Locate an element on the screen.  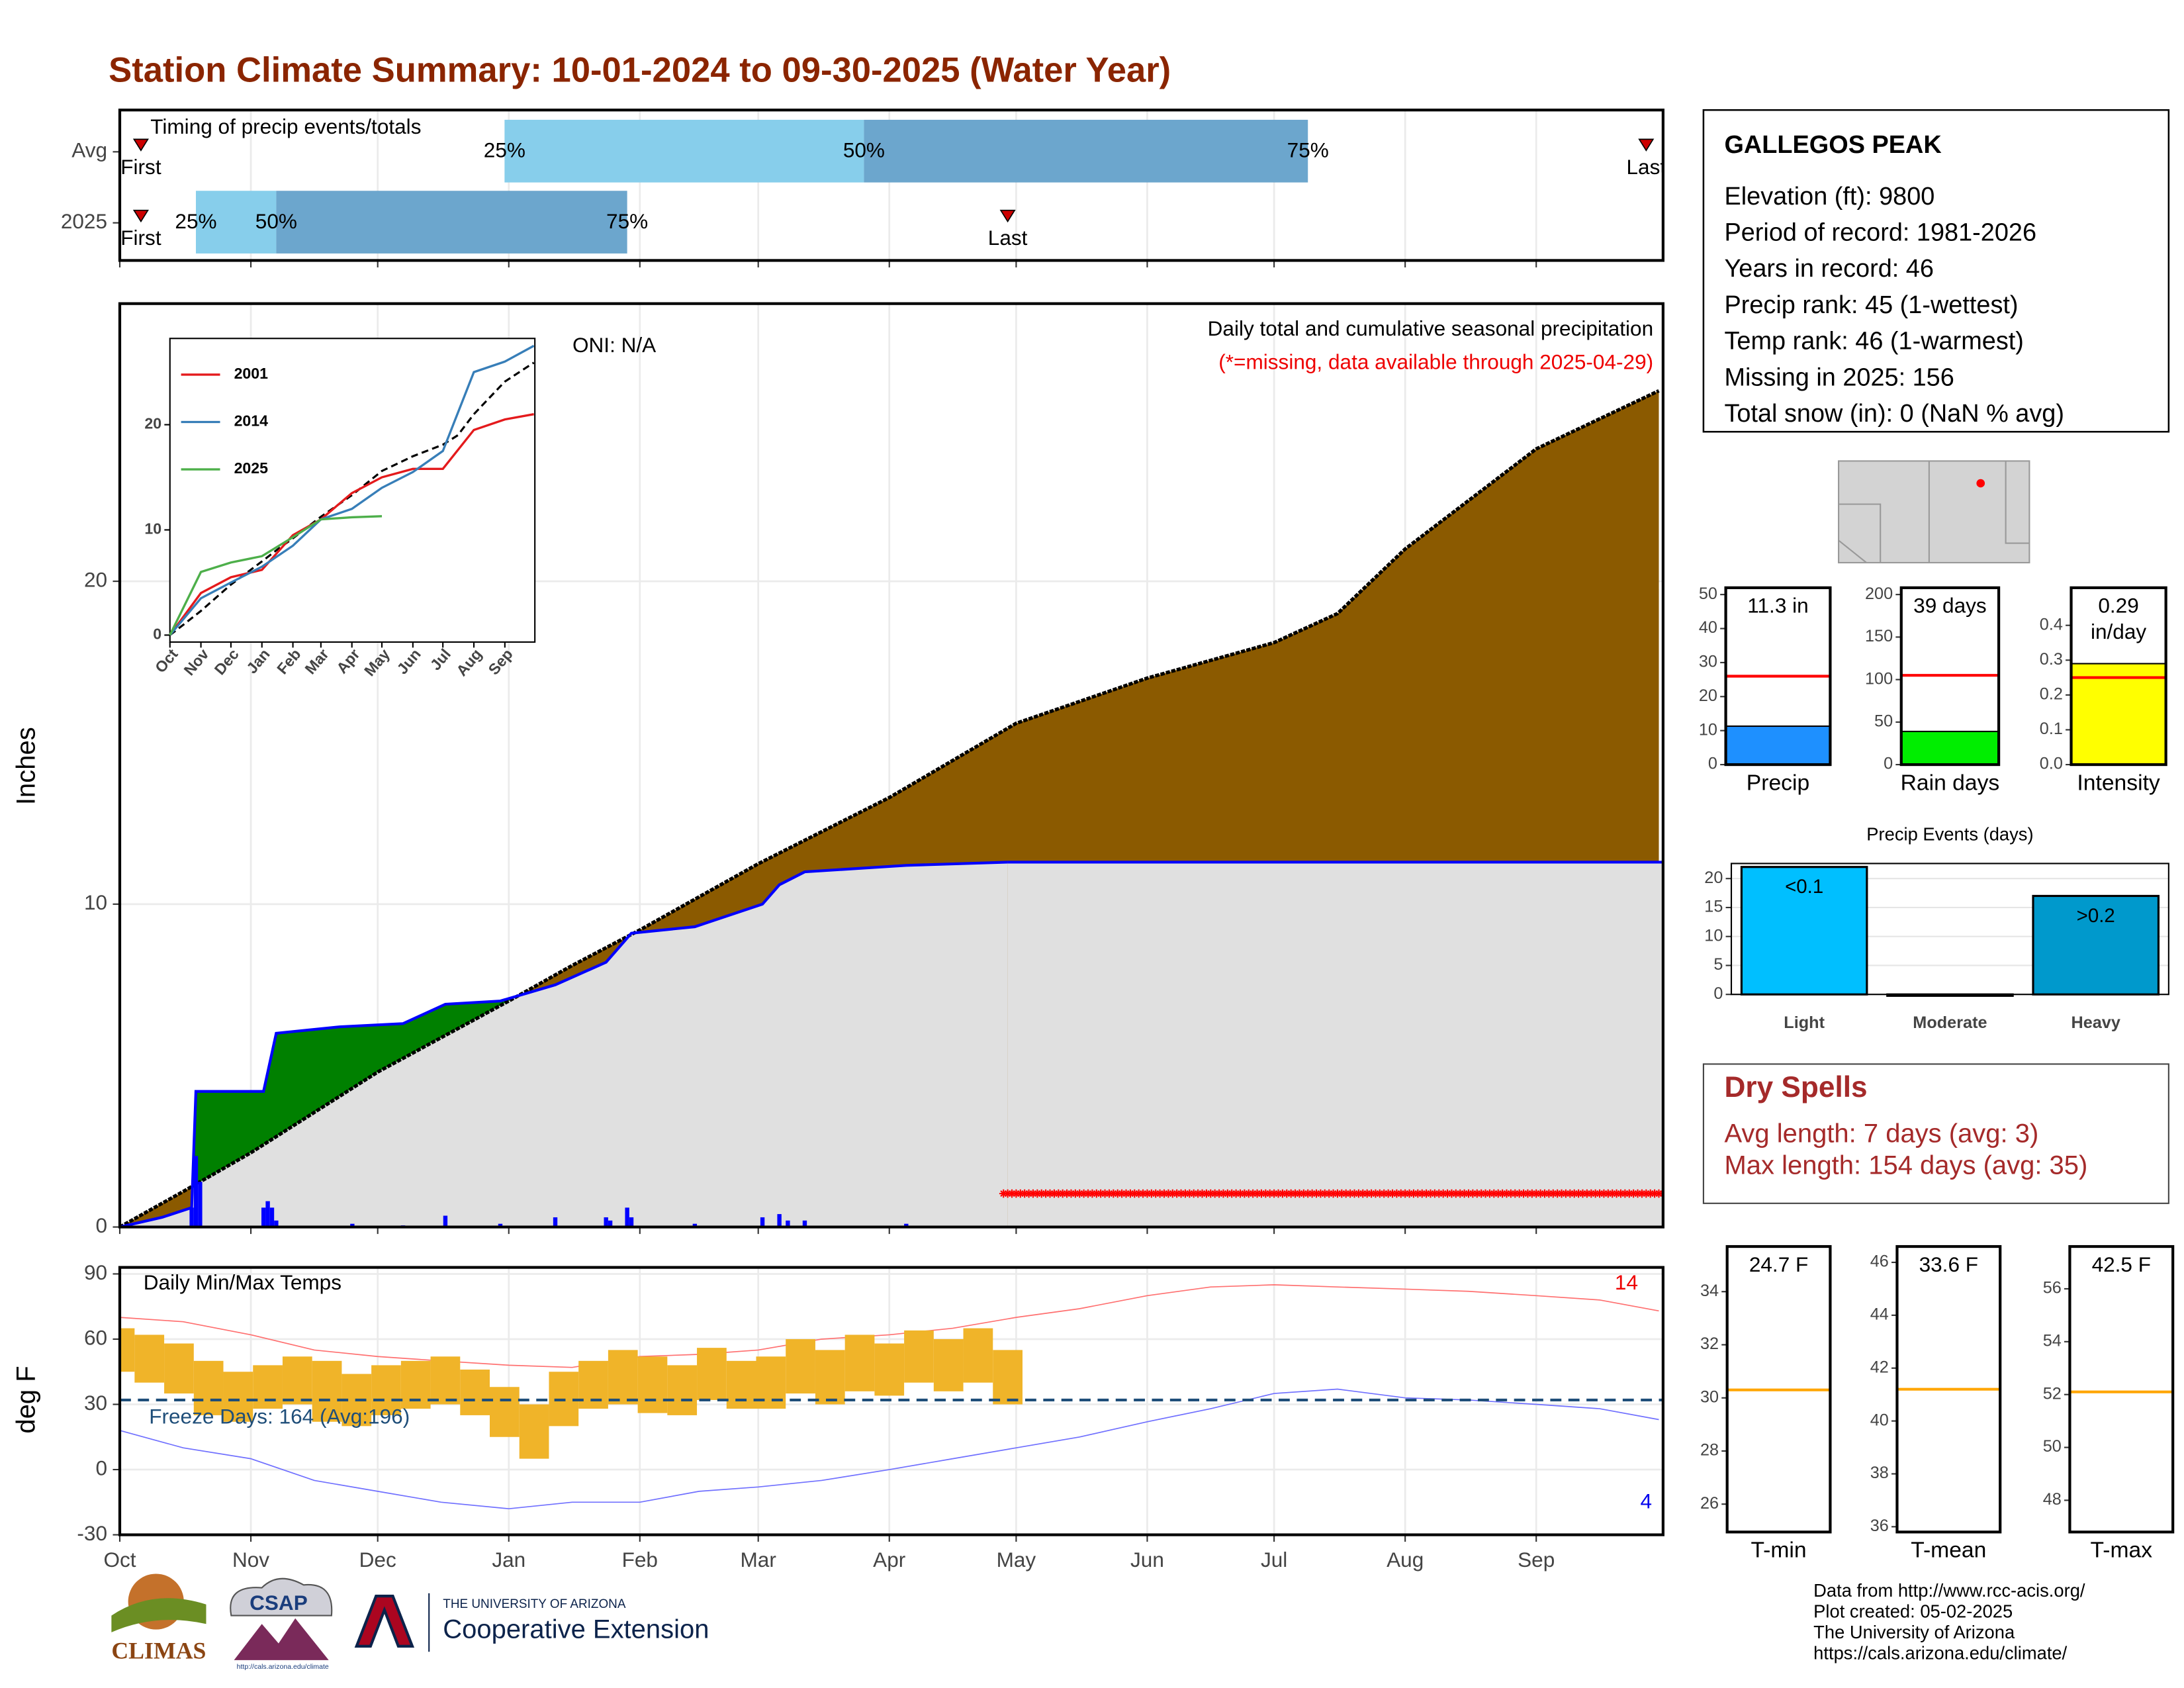
y-tick-label: 100 is located at coordinates (1879, 678).